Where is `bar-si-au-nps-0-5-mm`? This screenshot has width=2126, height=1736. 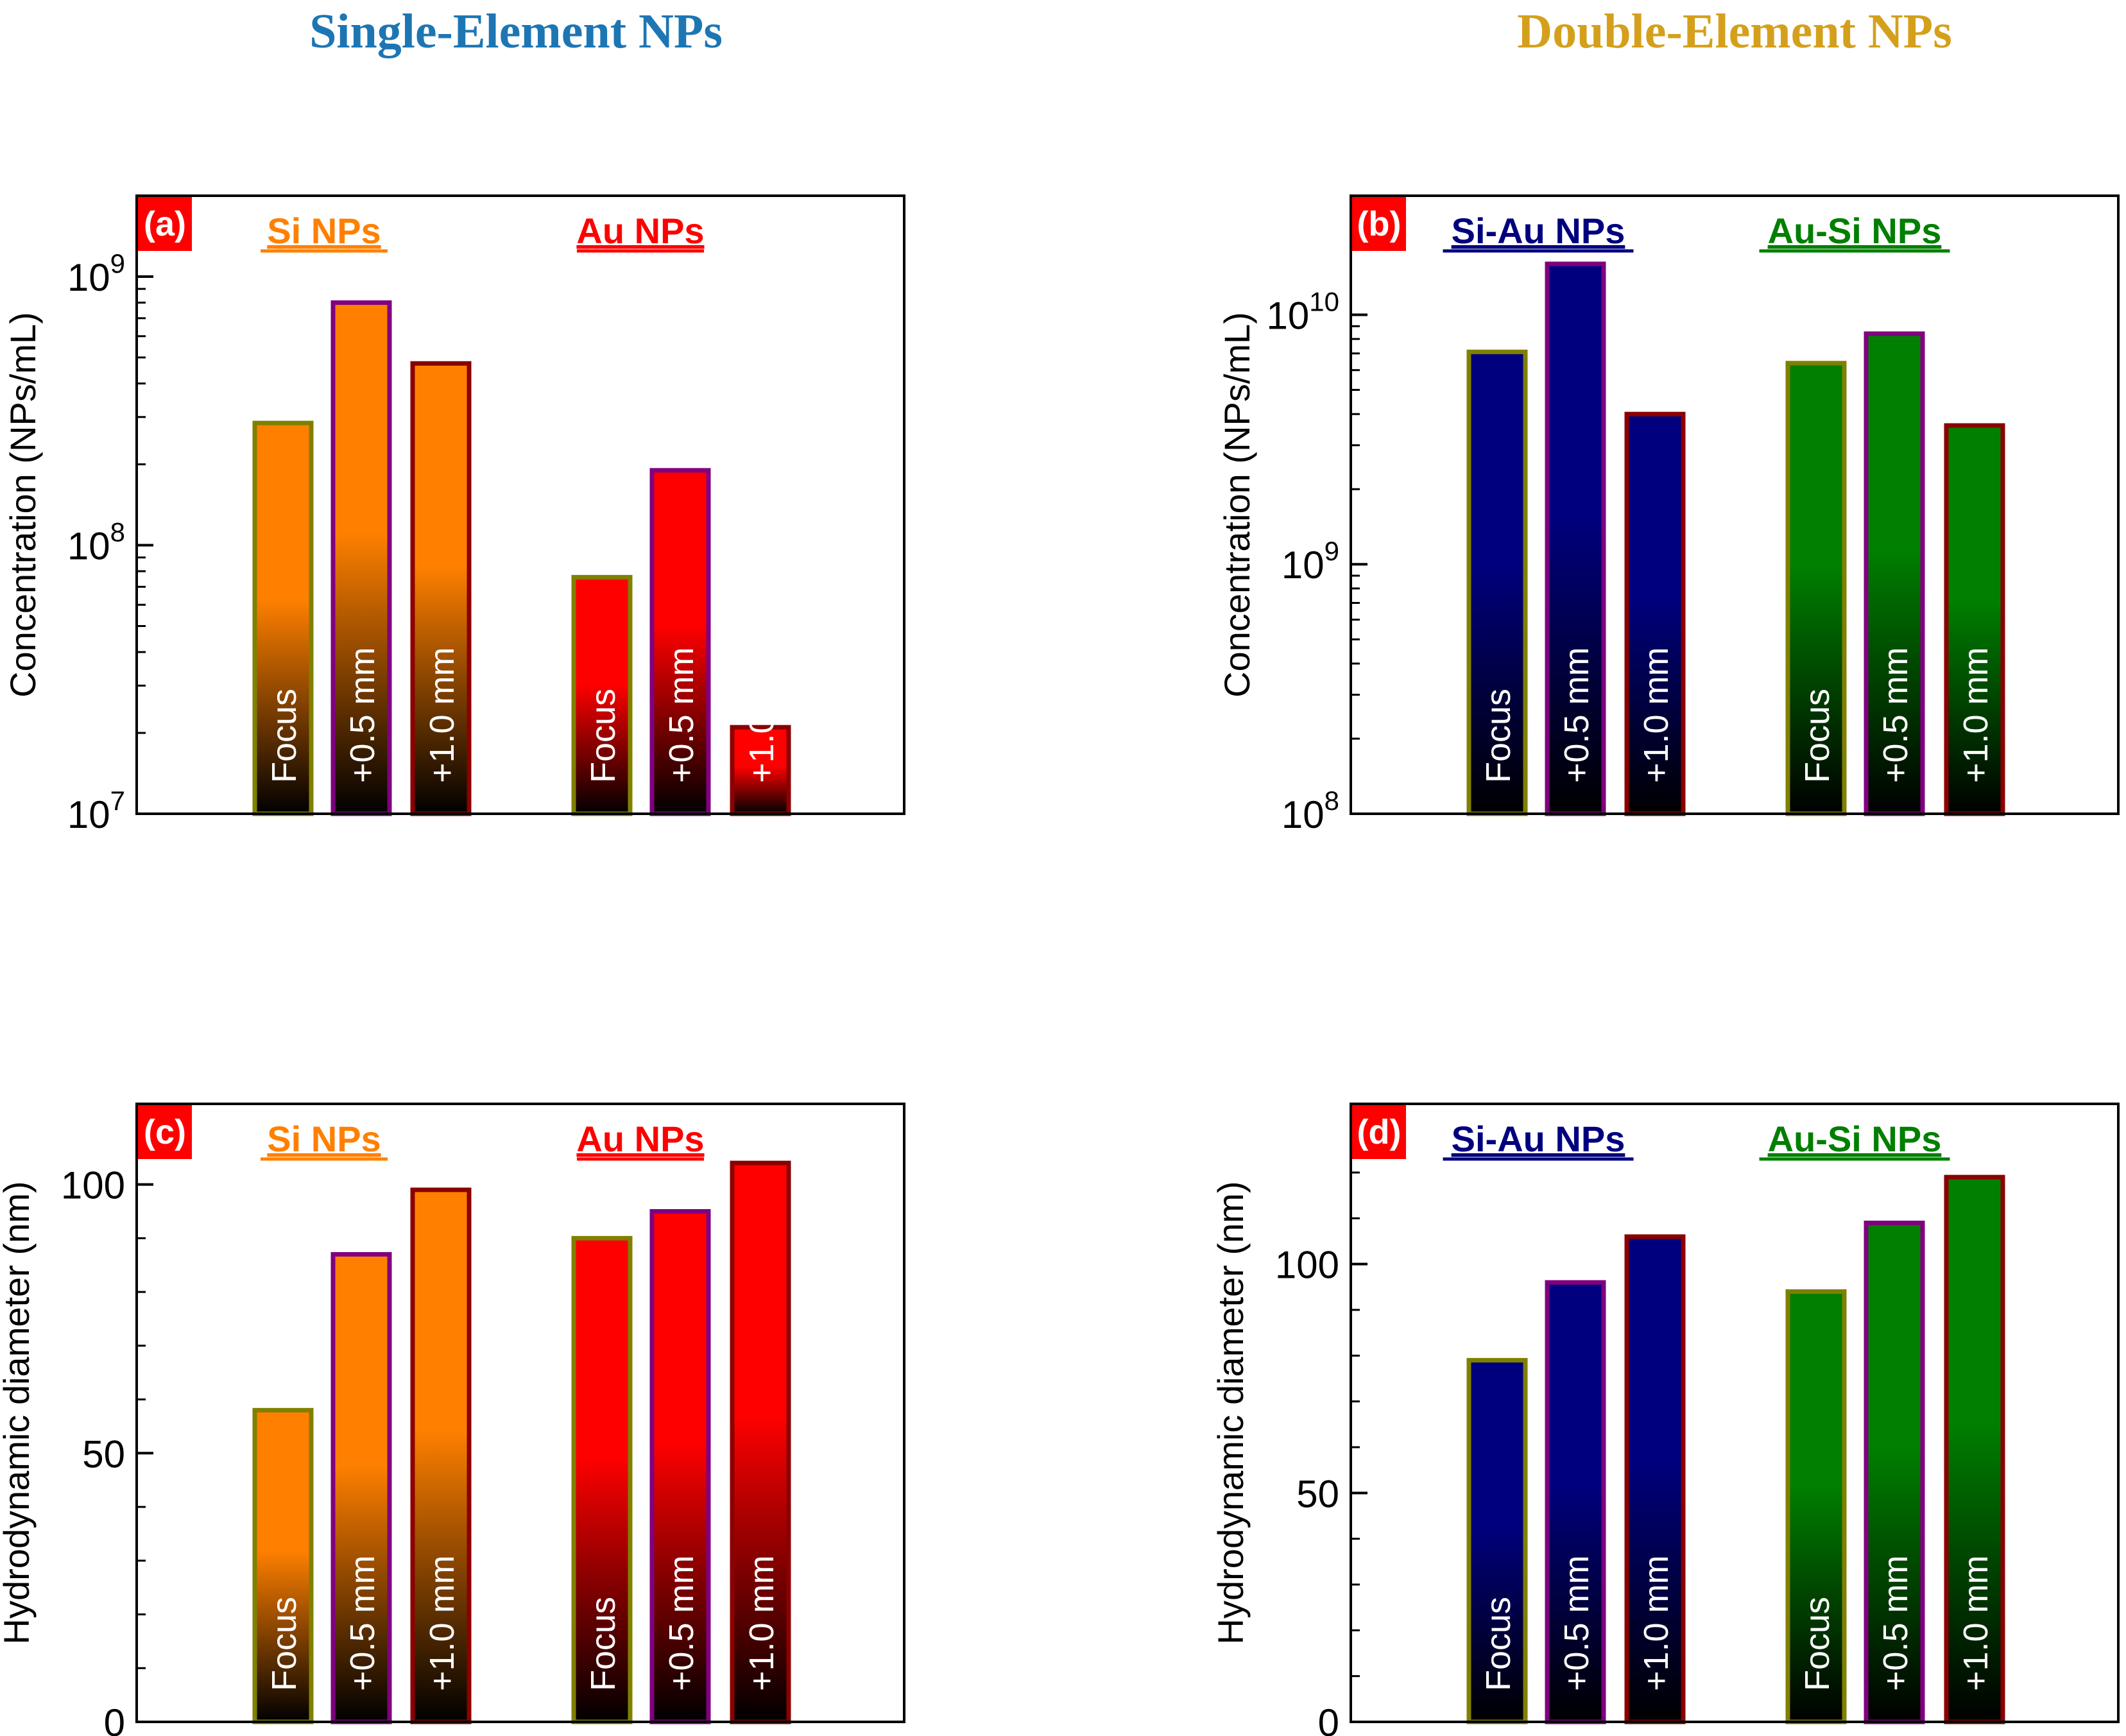 bar-si-au-nps-0-5-mm is located at coordinates (1575, 538).